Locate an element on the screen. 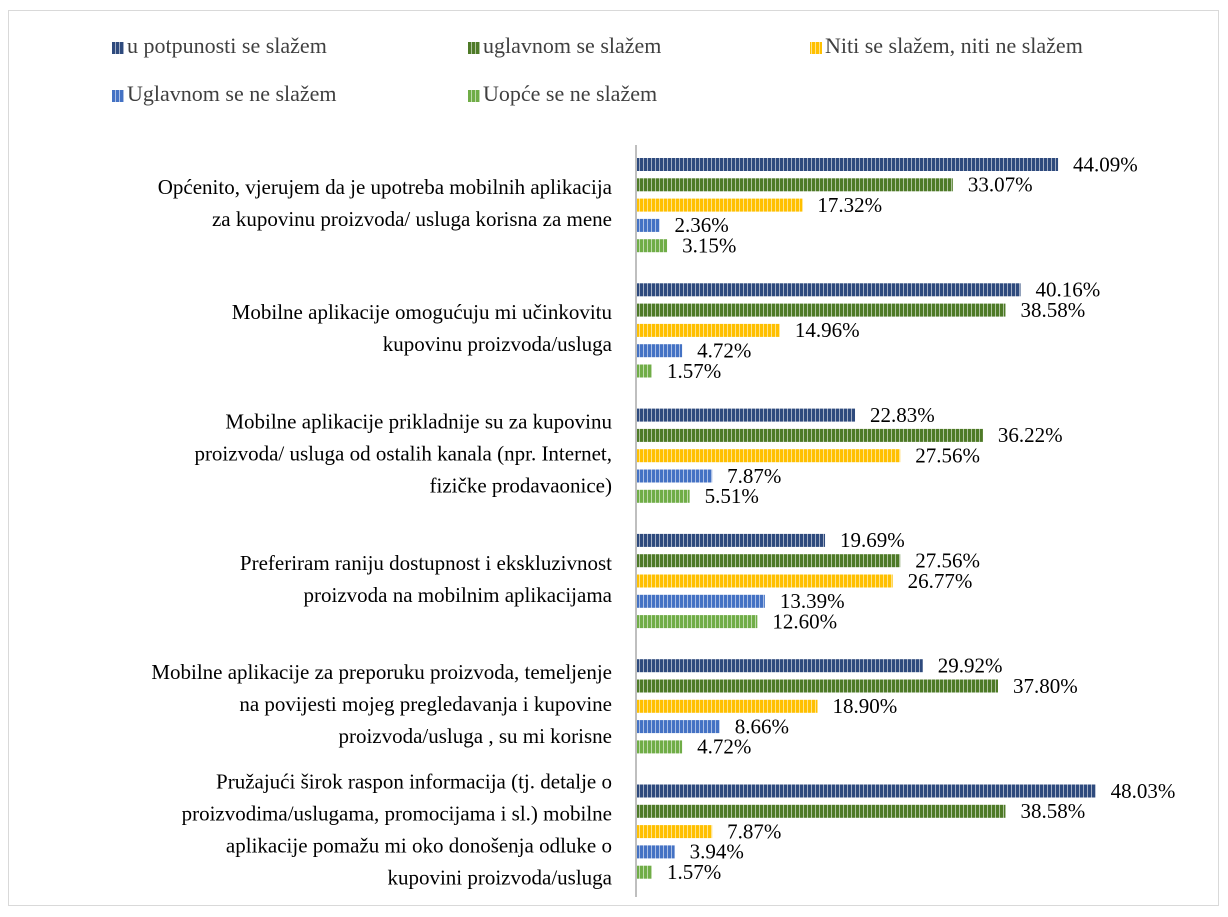 The height and width of the screenshot is (917, 1228). legend-label: Uopće se ne slažem is located at coordinates (570, 93).